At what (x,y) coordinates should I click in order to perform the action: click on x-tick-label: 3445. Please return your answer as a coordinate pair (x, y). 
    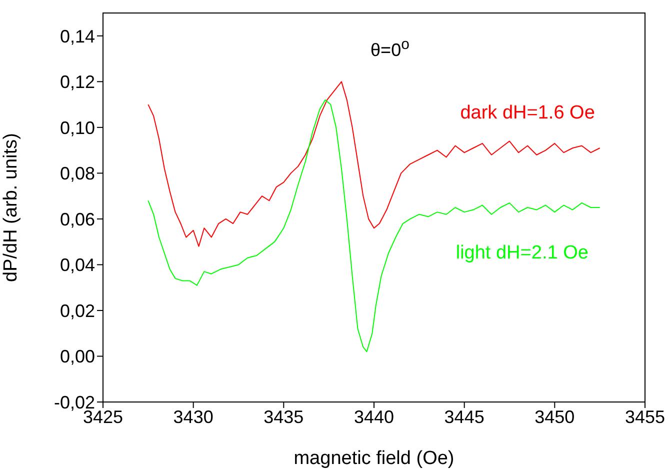
    Looking at the image, I should click on (464, 416).